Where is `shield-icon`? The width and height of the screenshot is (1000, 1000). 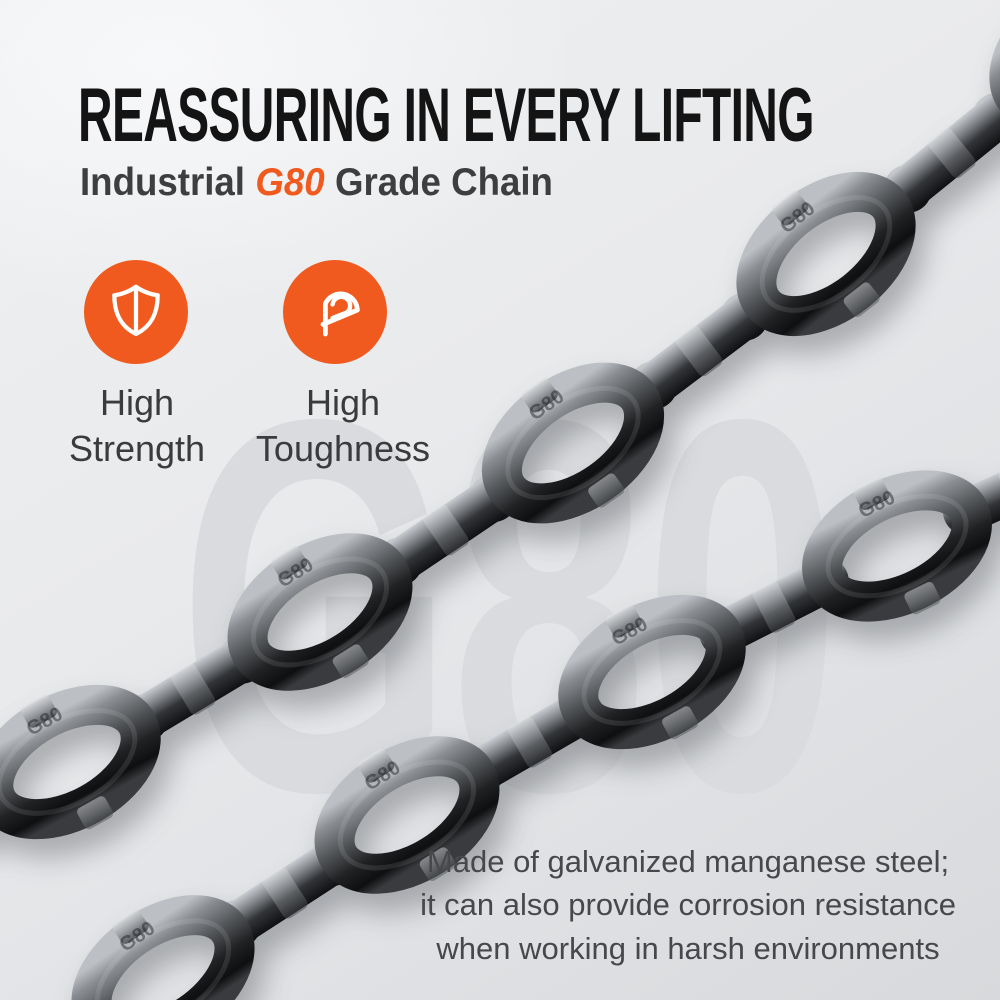 shield-icon is located at coordinates (136, 312).